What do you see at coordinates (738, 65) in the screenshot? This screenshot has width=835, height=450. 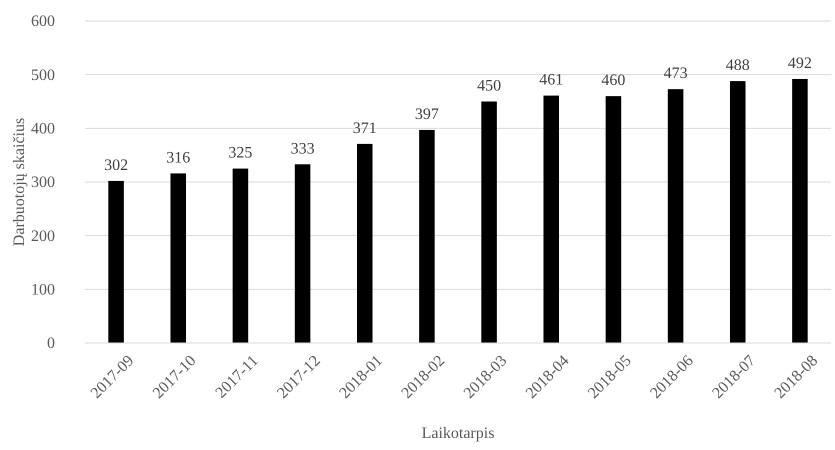 I see `data-label: 488` at bounding box center [738, 65].